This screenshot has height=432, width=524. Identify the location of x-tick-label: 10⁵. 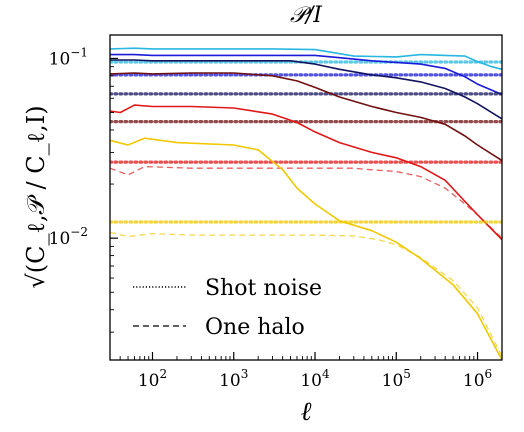
(396, 379).